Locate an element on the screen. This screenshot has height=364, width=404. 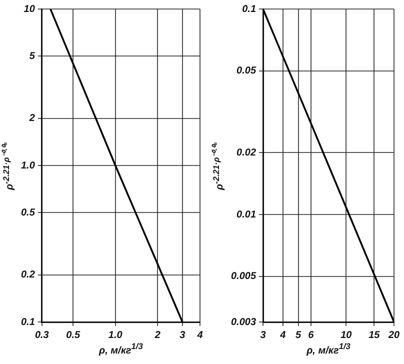
y-tick-label: 0.5 is located at coordinates (28, 212).